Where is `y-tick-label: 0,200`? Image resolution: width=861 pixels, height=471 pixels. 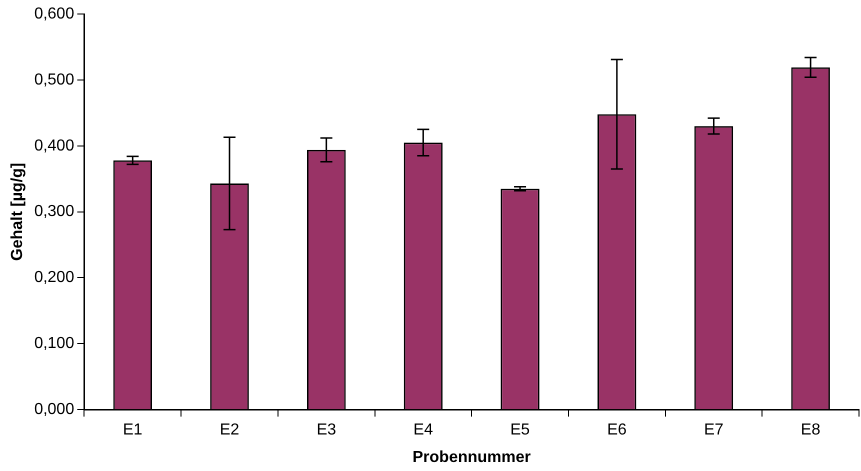 y-tick-label: 0,200 is located at coordinates (54, 277).